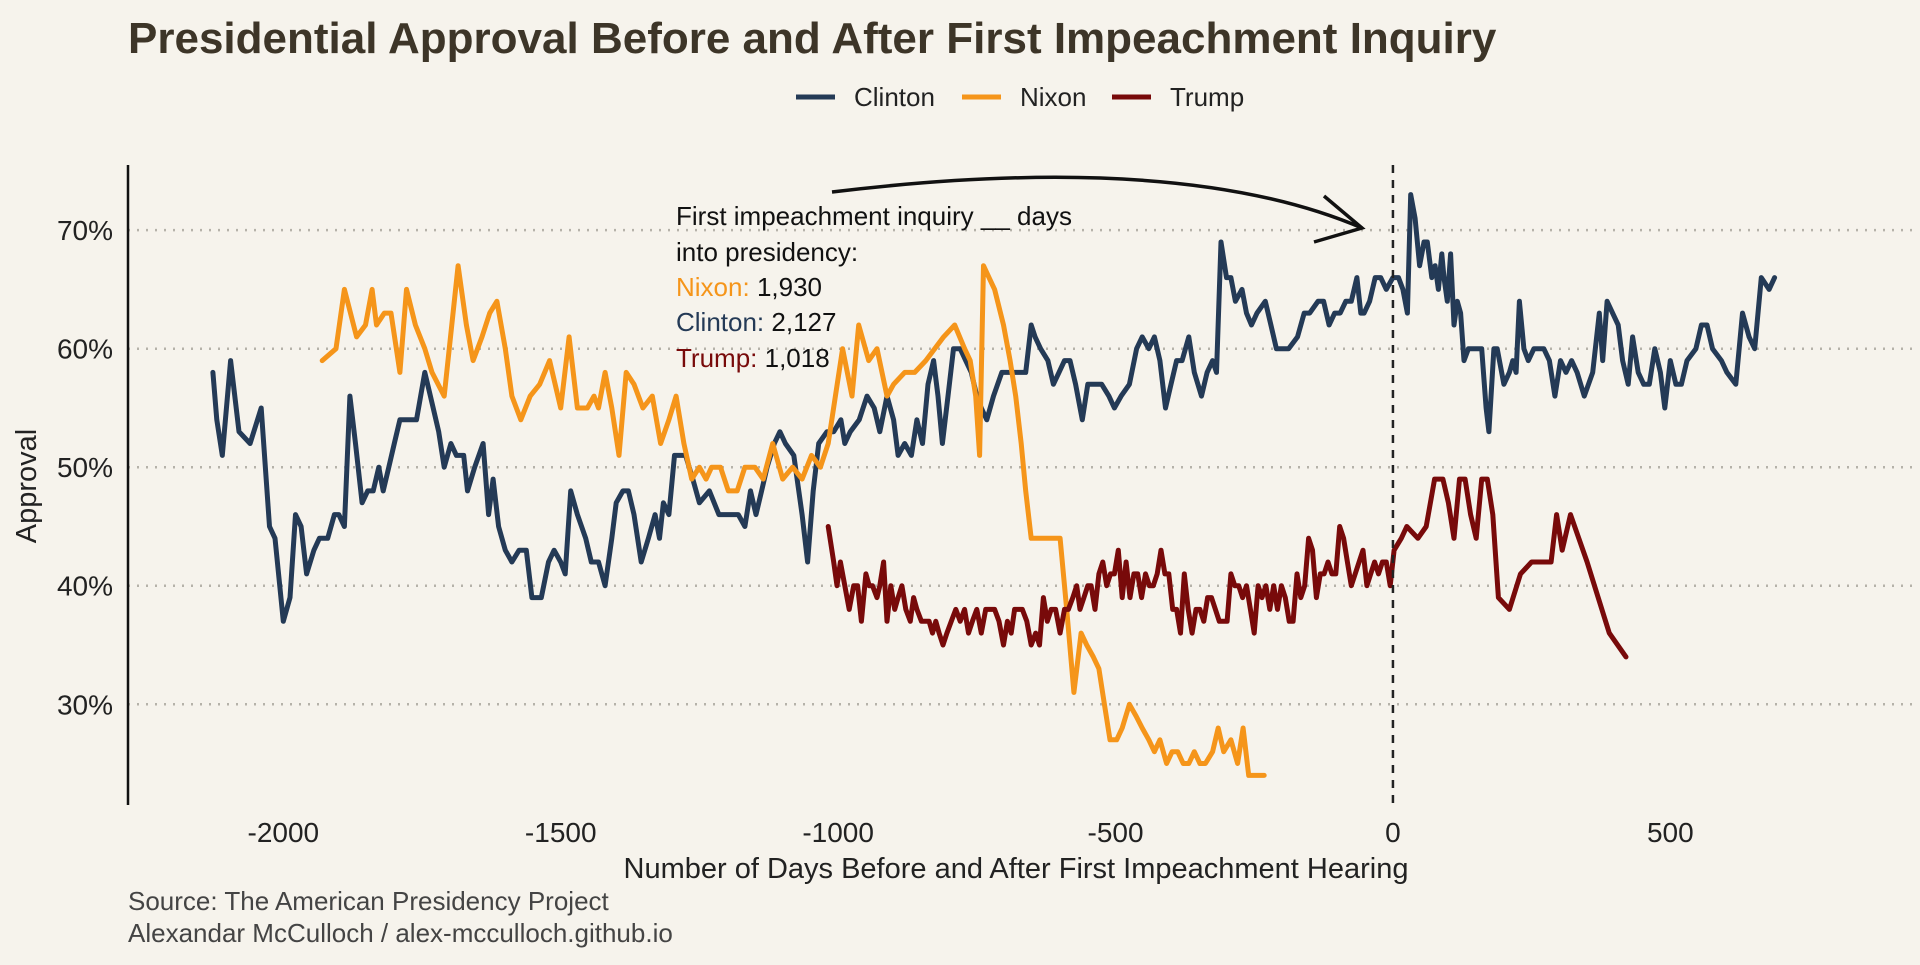 The width and height of the screenshot is (1920, 965). I want to click on x-tick-label: -1500, so click(561, 832).